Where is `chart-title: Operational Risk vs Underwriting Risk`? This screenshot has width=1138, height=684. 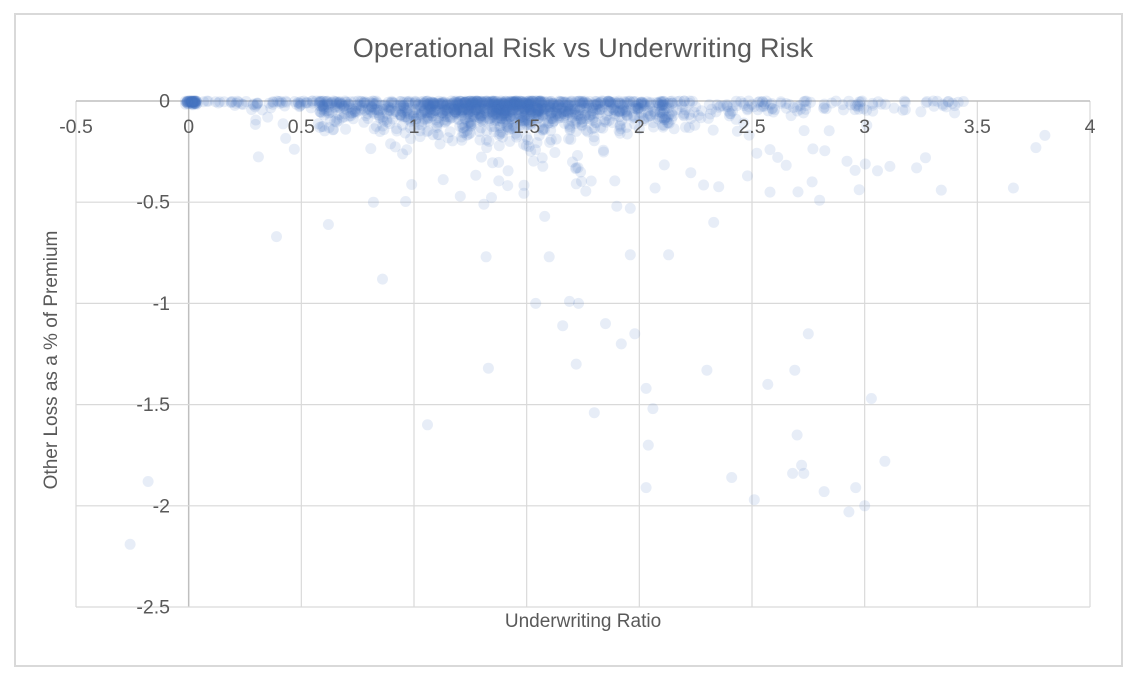 chart-title: Operational Risk vs Underwriting Risk is located at coordinates (583, 48).